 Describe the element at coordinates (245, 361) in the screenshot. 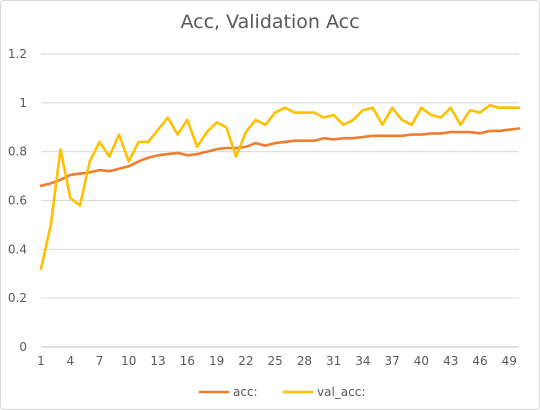

I see `x-tick-label: 22` at that location.